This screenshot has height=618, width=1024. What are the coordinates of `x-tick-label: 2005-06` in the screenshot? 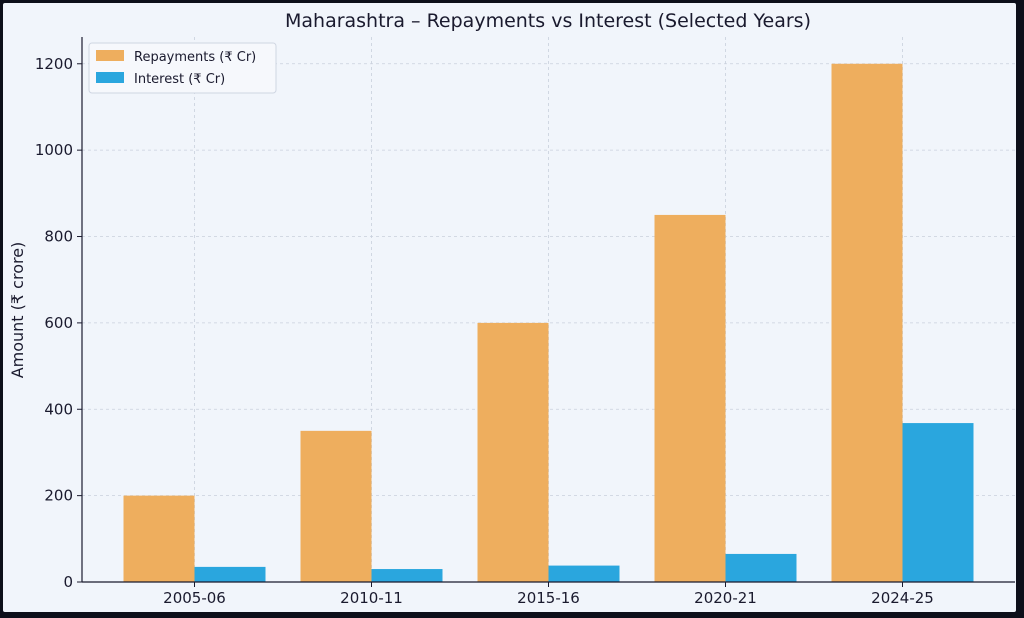 It's located at (194, 598).